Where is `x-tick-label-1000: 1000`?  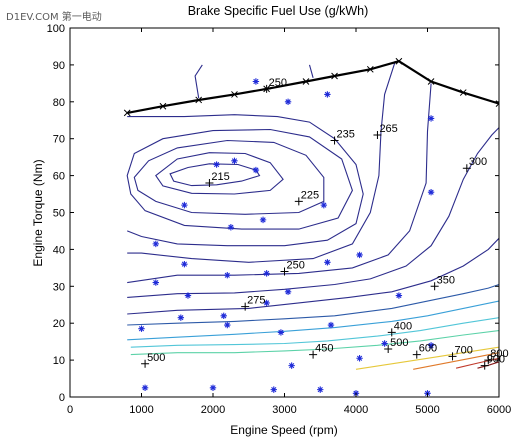
x-tick-label-1000: 1000 is located at coordinates (141, 410).